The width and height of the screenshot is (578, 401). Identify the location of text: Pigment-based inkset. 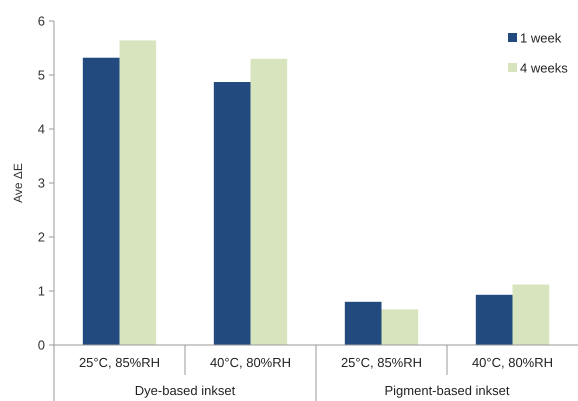
(447, 390).